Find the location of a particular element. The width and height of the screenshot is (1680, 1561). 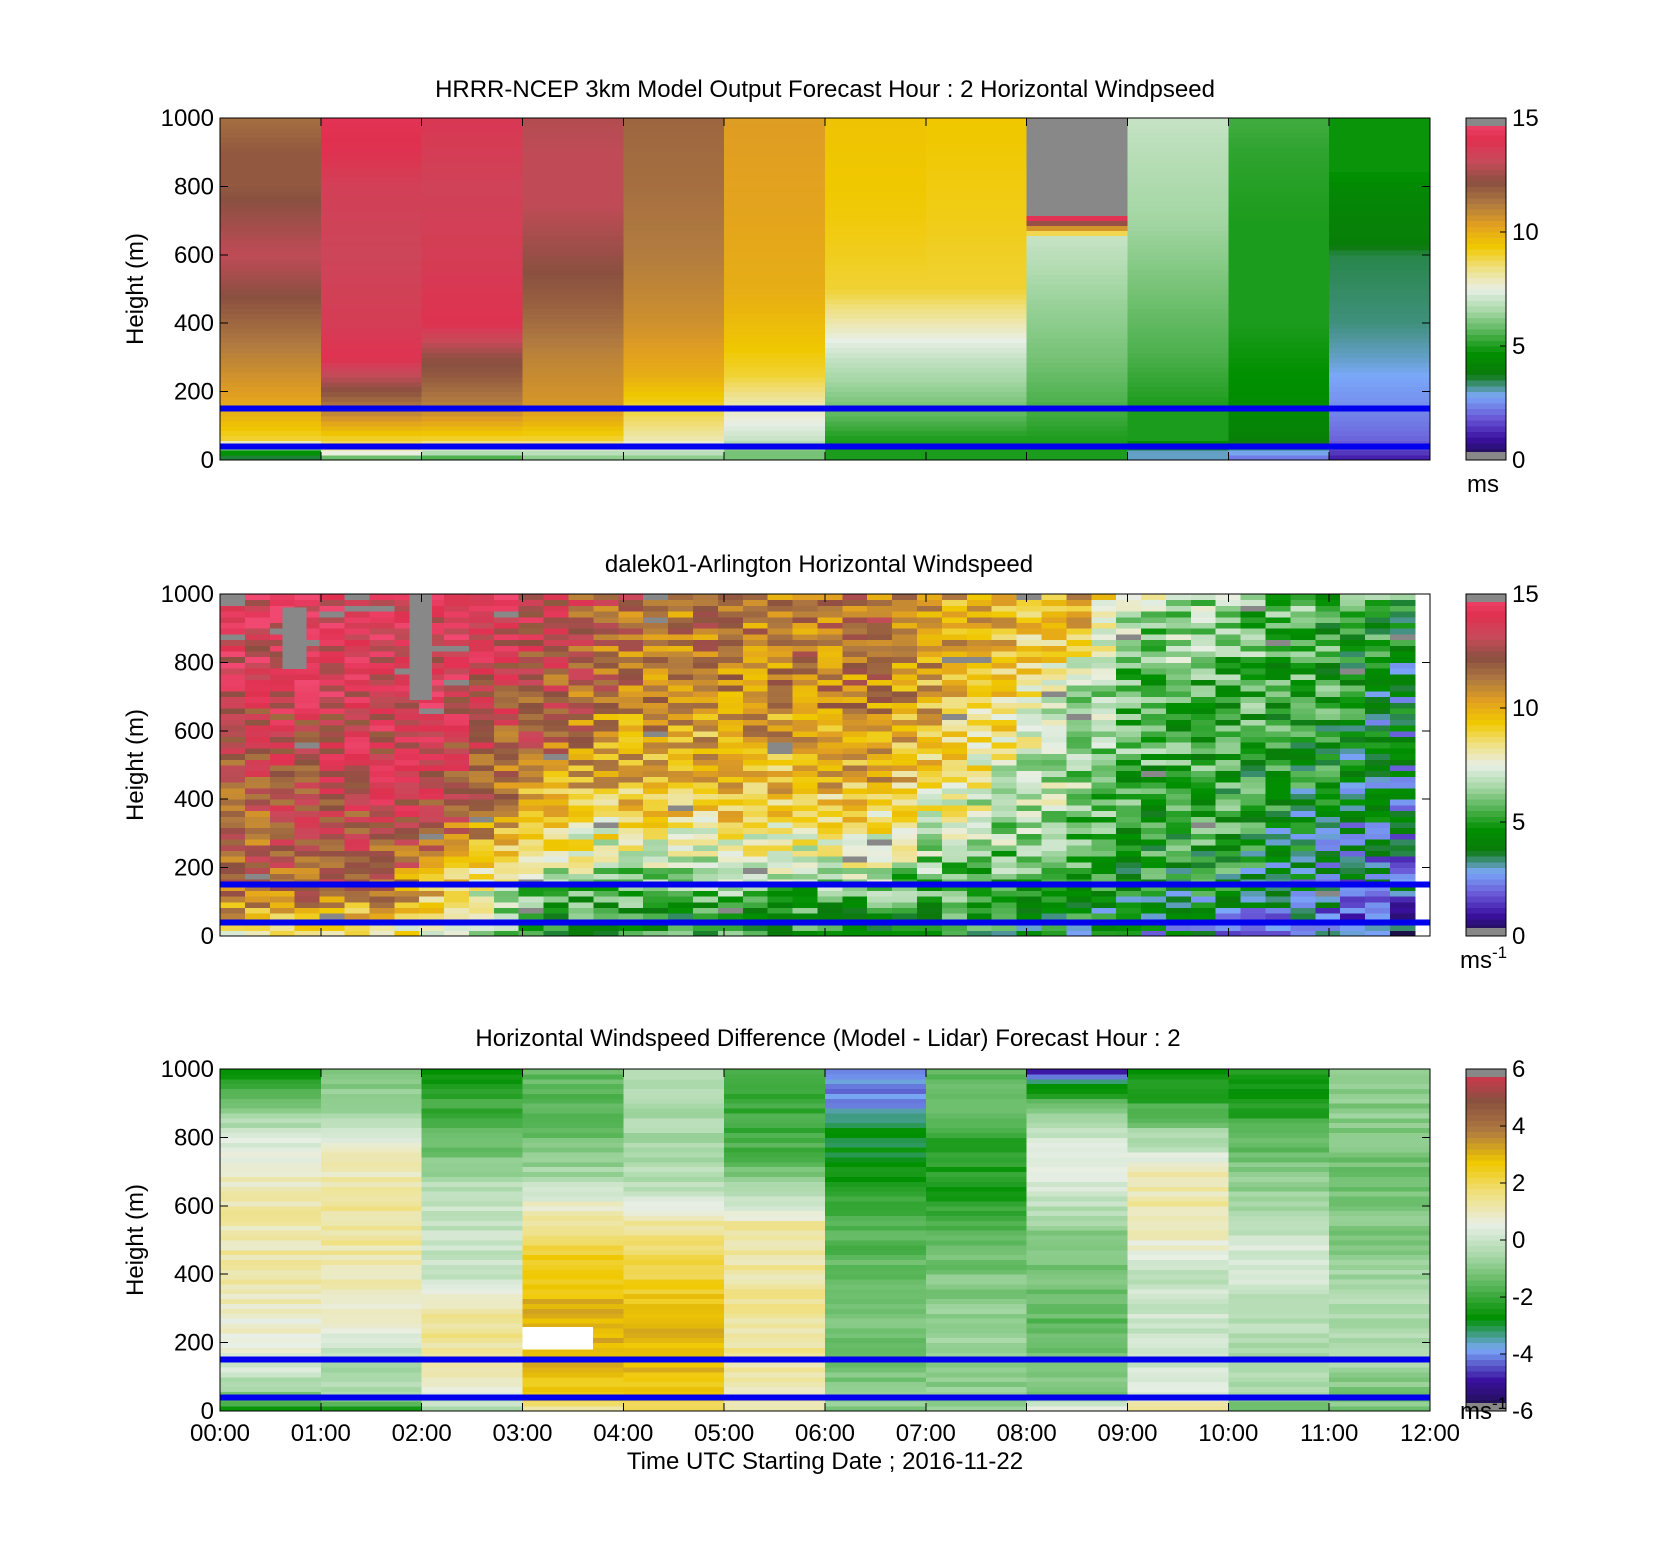

ytick-label: 200 is located at coordinates (194, 392).